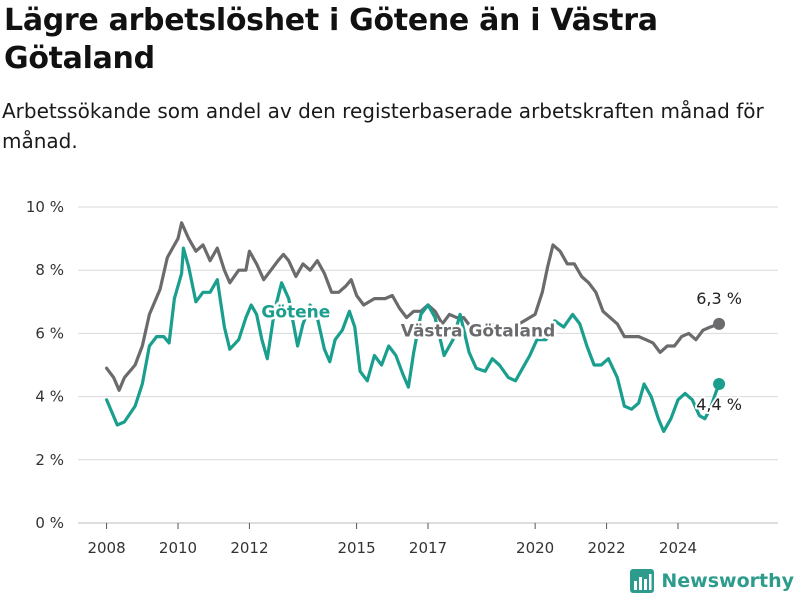 This screenshot has height=600, width=800. Describe the element at coordinates (678, 548) in the screenshot. I see `x-tick-label: 2024` at that location.